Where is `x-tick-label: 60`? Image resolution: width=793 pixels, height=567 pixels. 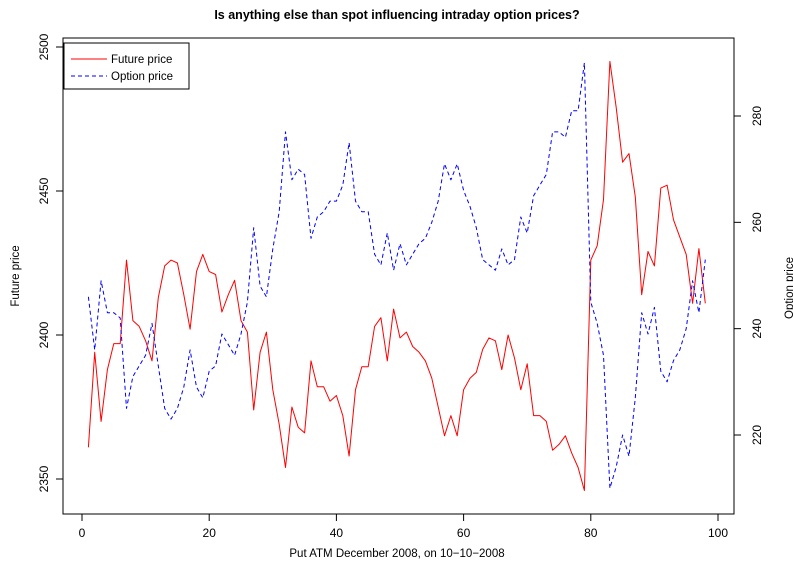
x-tick-label: 60 is located at coordinates (464, 533).